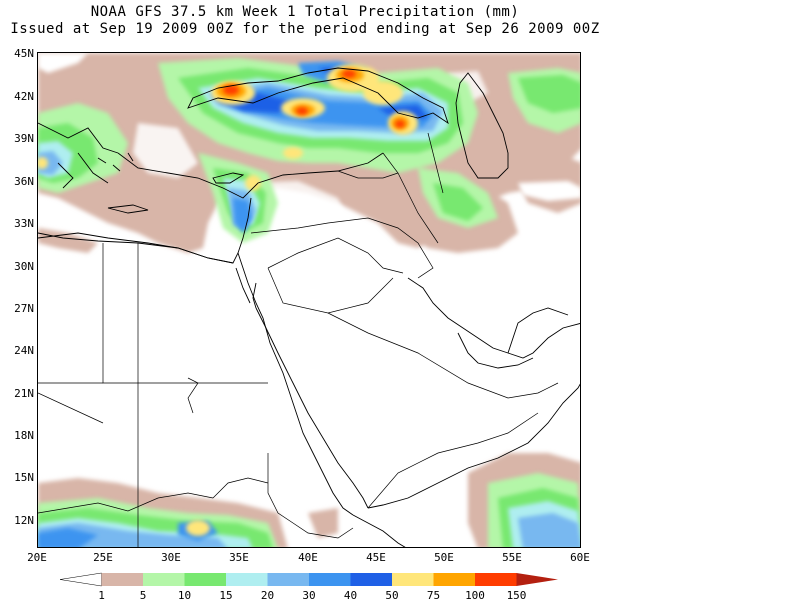 The image size is (800, 602). I want to click on colorbar-level-label: 50, so click(392, 595).